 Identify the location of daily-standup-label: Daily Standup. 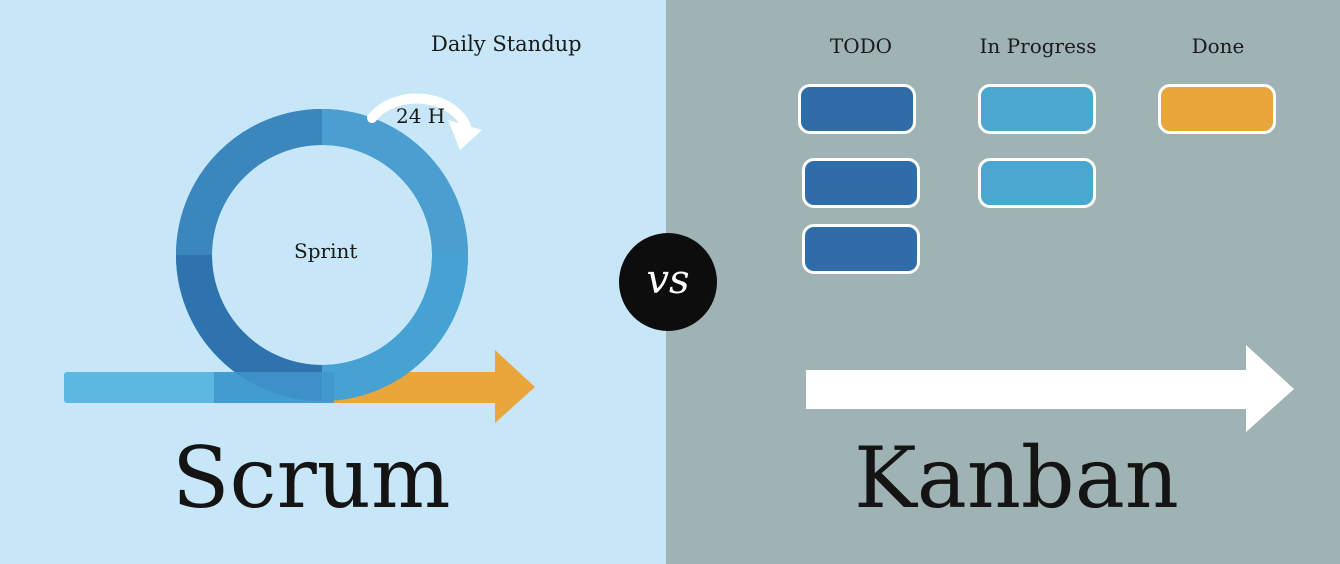
(506, 44).